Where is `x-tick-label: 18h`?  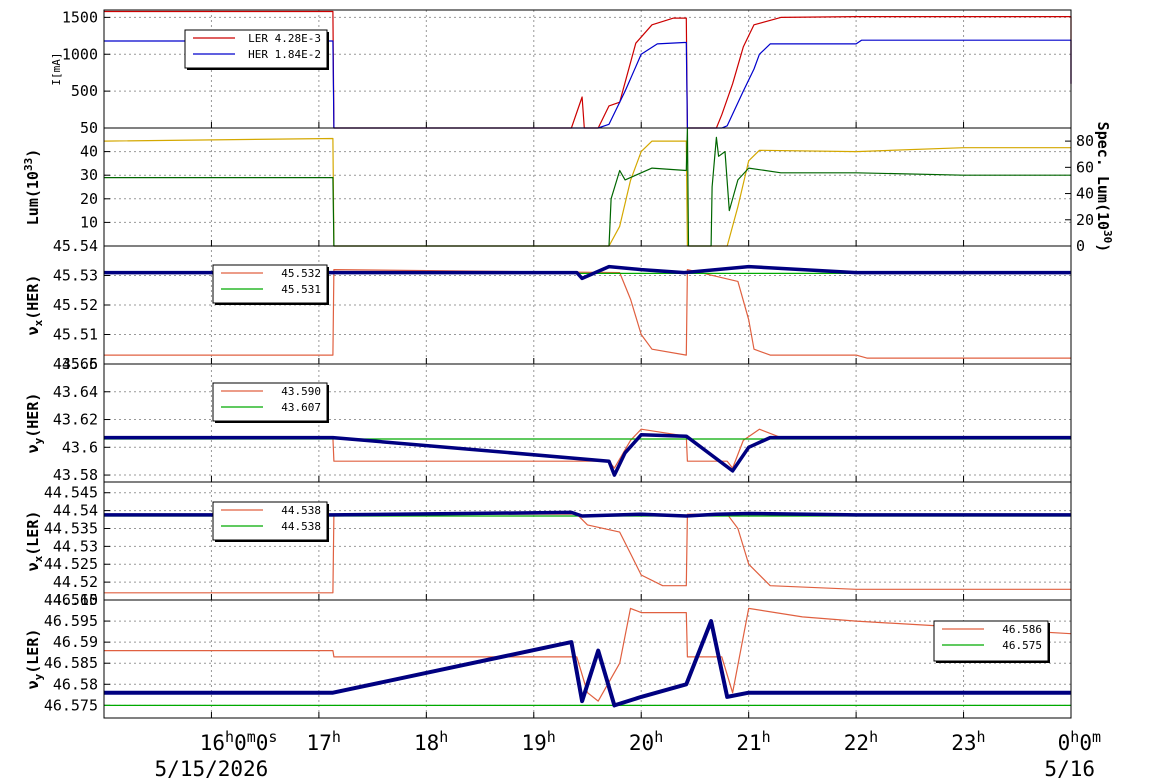
x-tick-label: 18h is located at coordinates (431, 741).